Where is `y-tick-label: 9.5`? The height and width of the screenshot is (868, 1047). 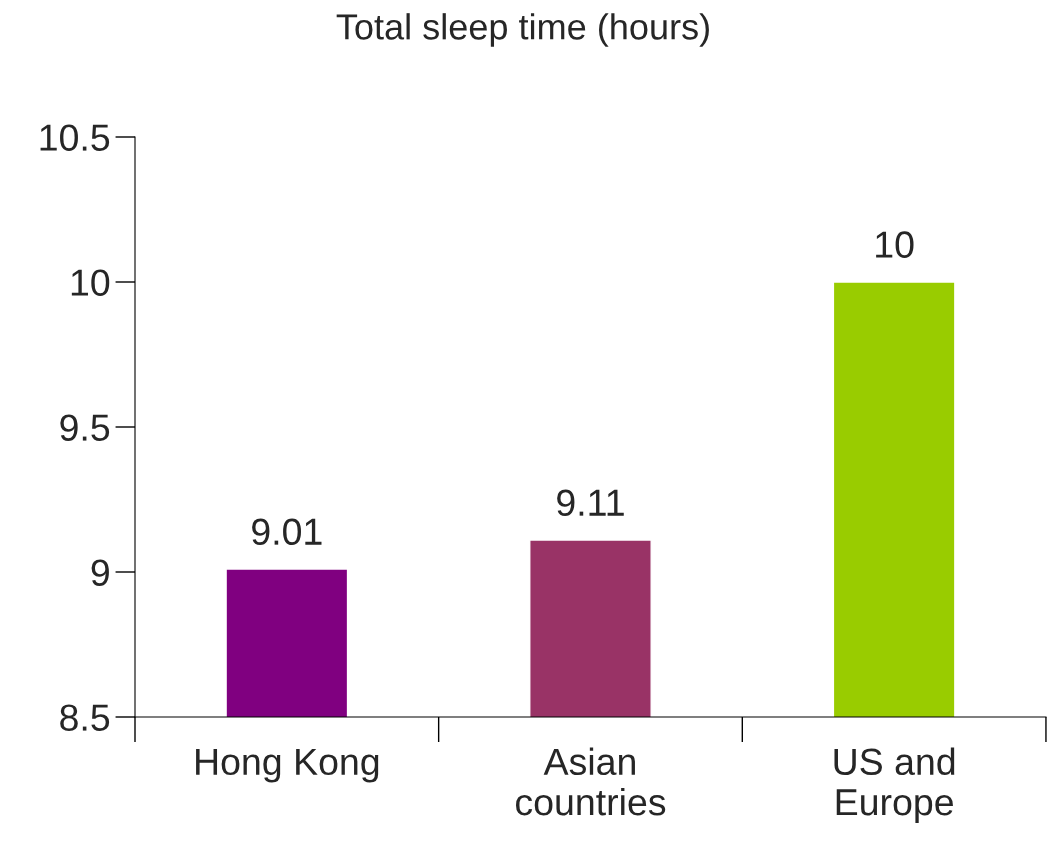 y-tick-label: 9.5 is located at coordinates (85, 427).